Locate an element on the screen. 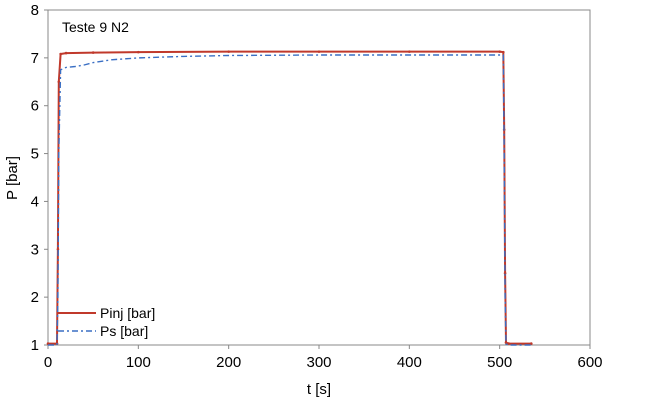 This screenshot has width=648, height=403. y-tick-label: 1 is located at coordinates (35, 345).